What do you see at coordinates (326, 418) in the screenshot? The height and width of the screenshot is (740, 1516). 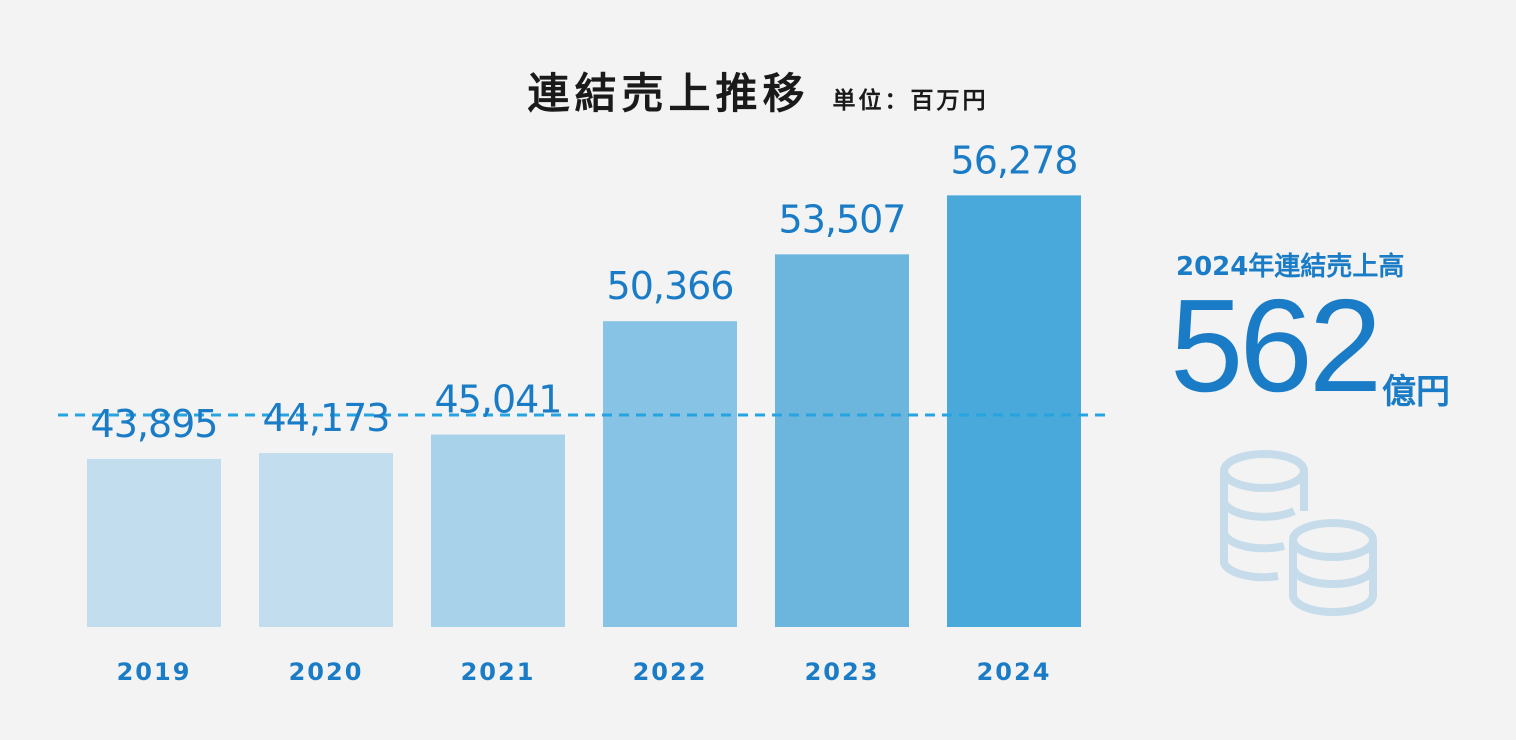 I see `bar-value-label-2020: 44,173` at bounding box center [326, 418].